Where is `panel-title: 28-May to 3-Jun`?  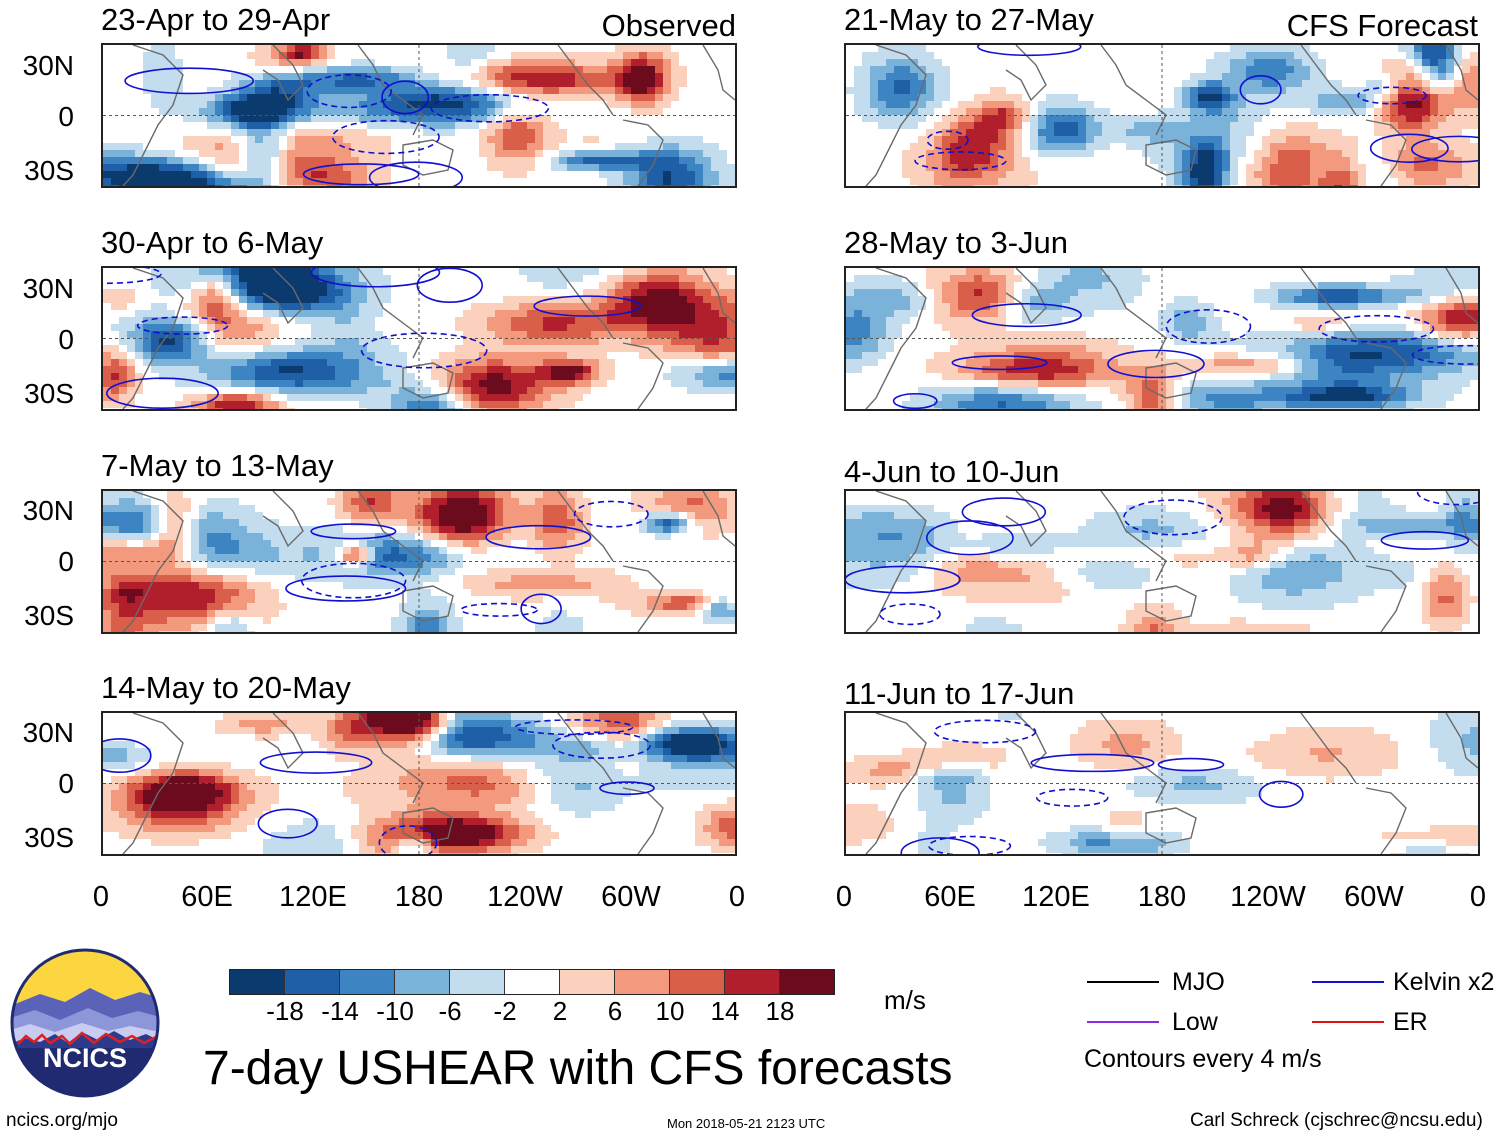 panel-title: 28-May to 3-Jun is located at coordinates (956, 242).